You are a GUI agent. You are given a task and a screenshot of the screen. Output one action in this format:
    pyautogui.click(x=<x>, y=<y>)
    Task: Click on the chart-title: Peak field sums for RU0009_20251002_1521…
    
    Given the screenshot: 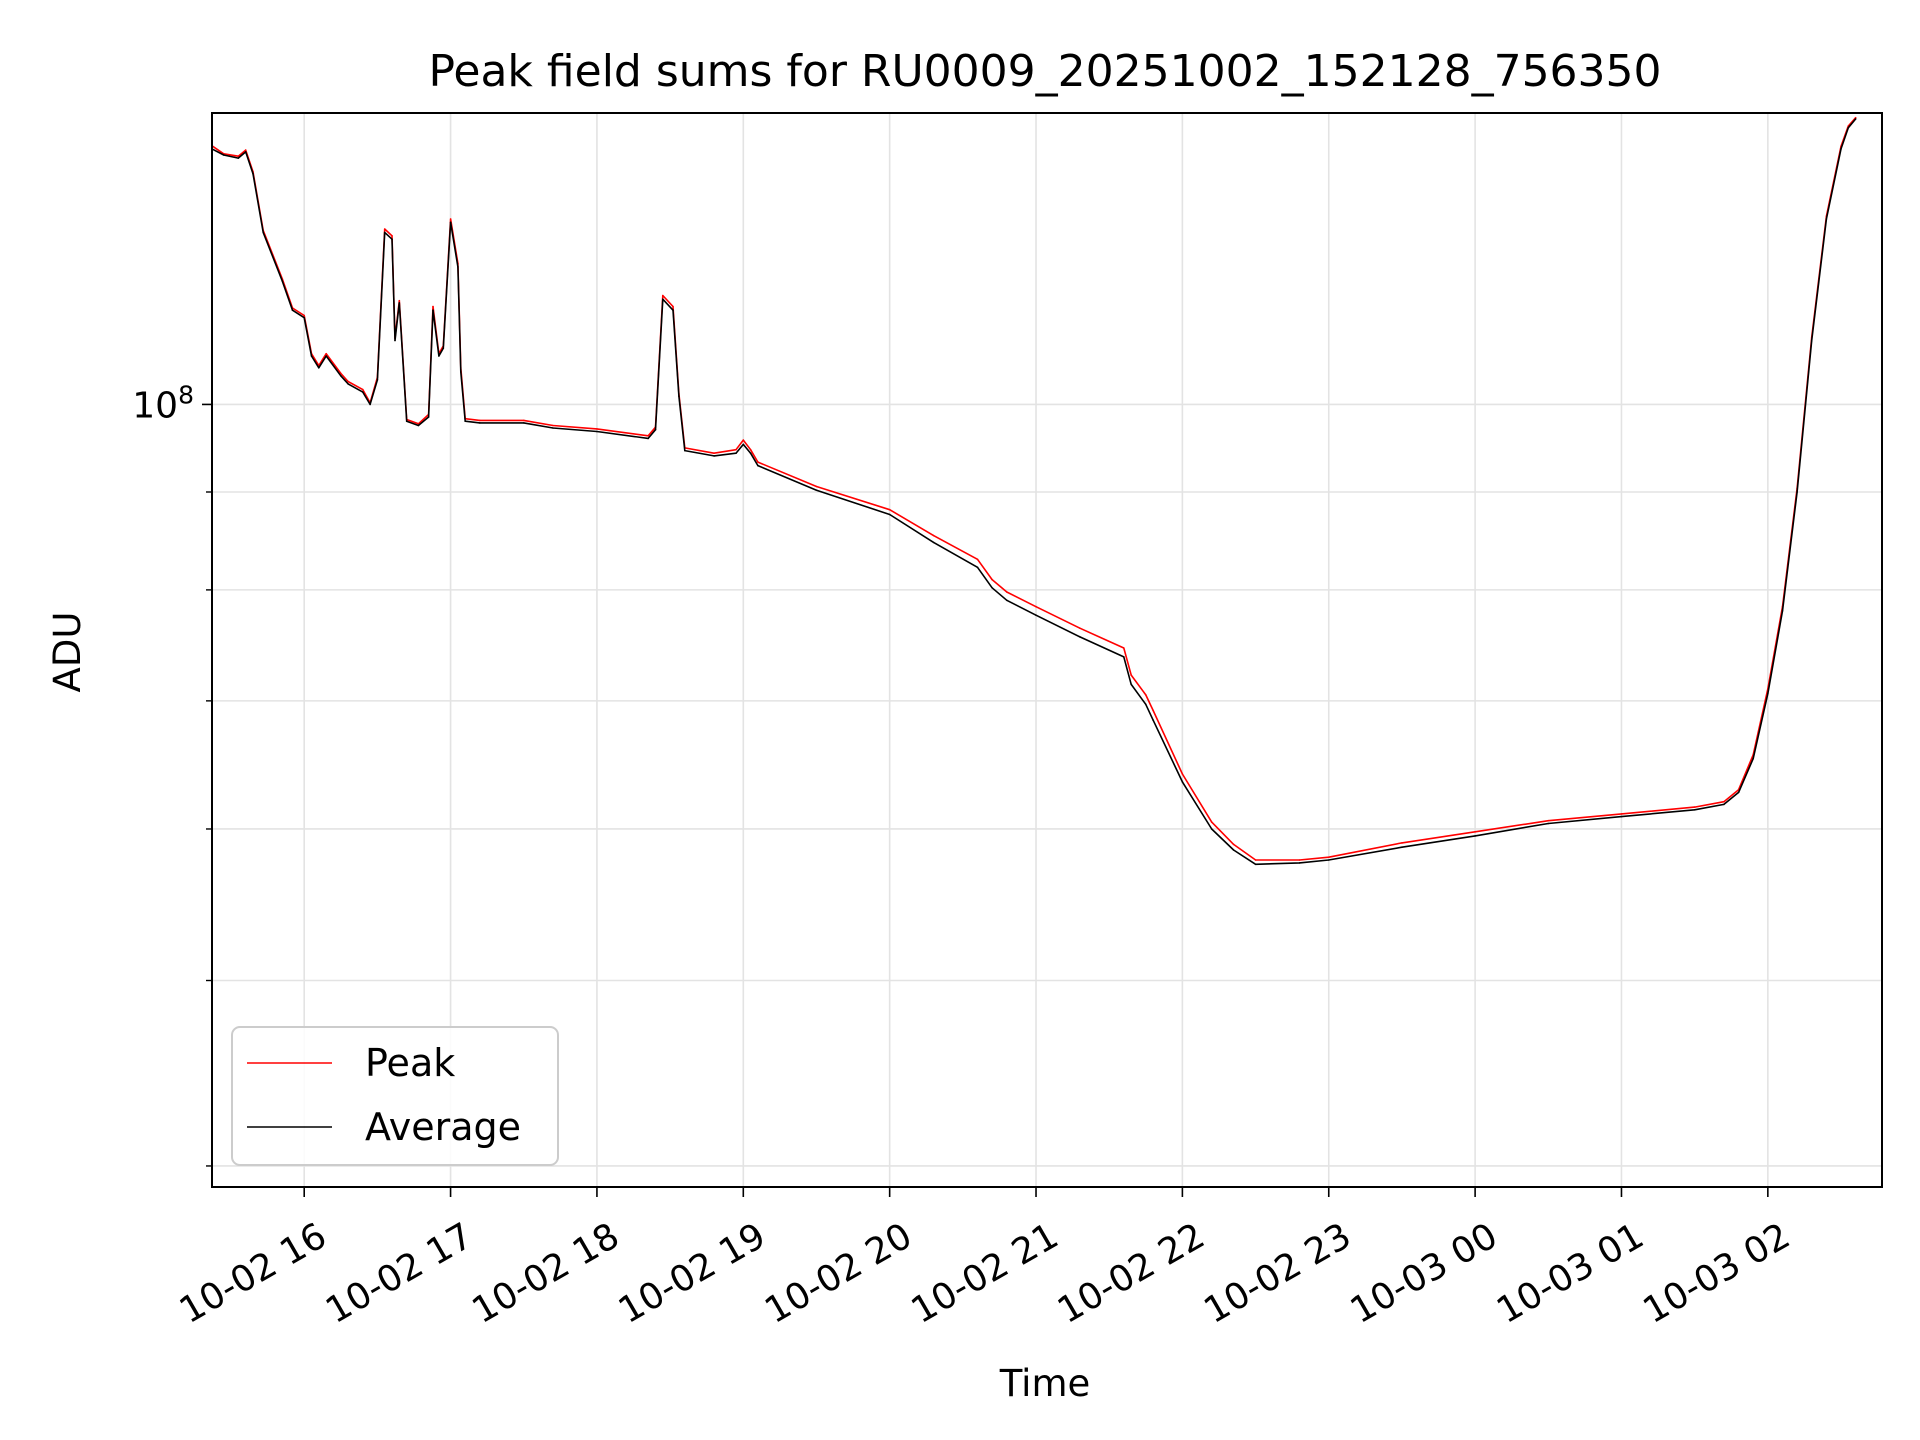 What is the action you would take?
    pyautogui.click(x=1044, y=71)
    